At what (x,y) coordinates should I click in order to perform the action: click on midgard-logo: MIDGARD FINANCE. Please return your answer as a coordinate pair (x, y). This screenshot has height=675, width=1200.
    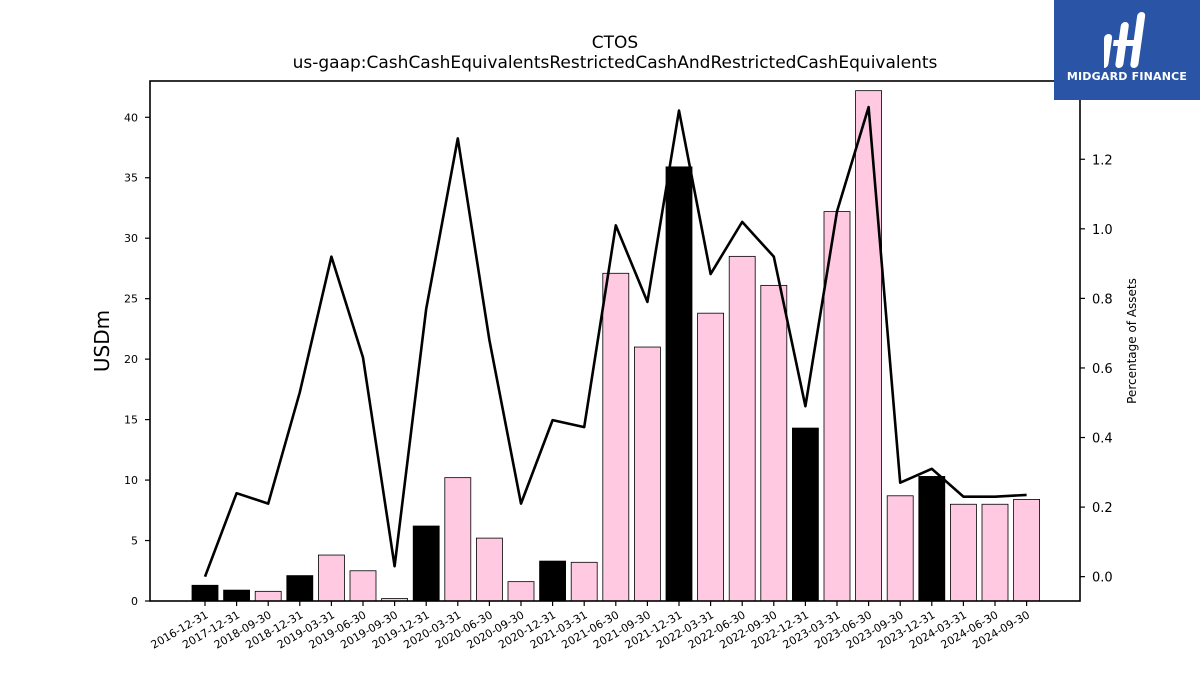
    Looking at the image, I should click on (1127, 50).